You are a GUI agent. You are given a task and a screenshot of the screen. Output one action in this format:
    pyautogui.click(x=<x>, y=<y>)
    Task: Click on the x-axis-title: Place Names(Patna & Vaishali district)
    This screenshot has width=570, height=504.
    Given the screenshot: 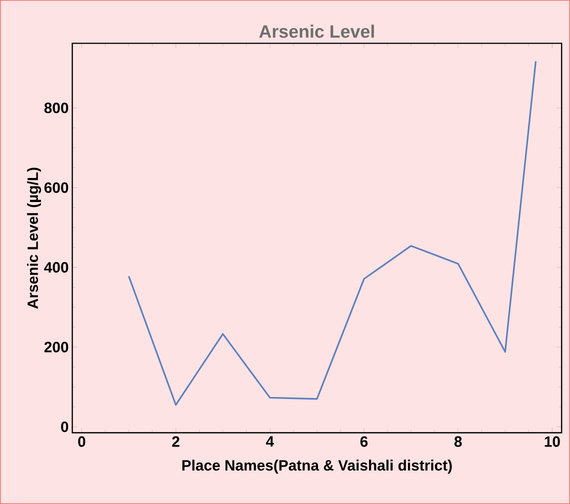 What is the action you would take?
    pyautogui.click(x=317, y=467)
    